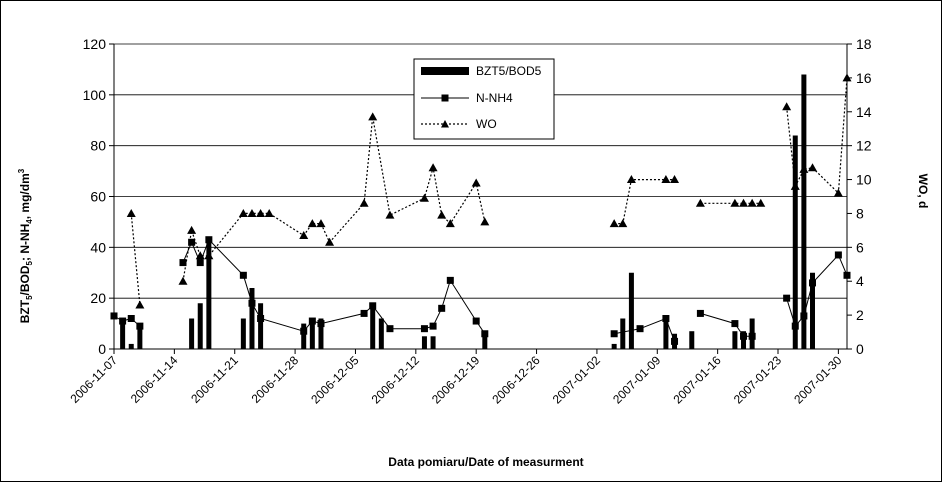 This screenshot has height=486, width=943. Describe the element at coordinates (577, 380) in the screenshot. I see `x-tick-label: 2007-01-02` at that location.